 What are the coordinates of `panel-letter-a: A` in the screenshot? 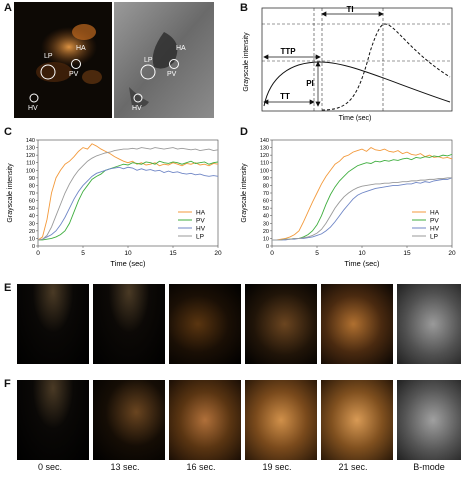 It's located at (8, 8).